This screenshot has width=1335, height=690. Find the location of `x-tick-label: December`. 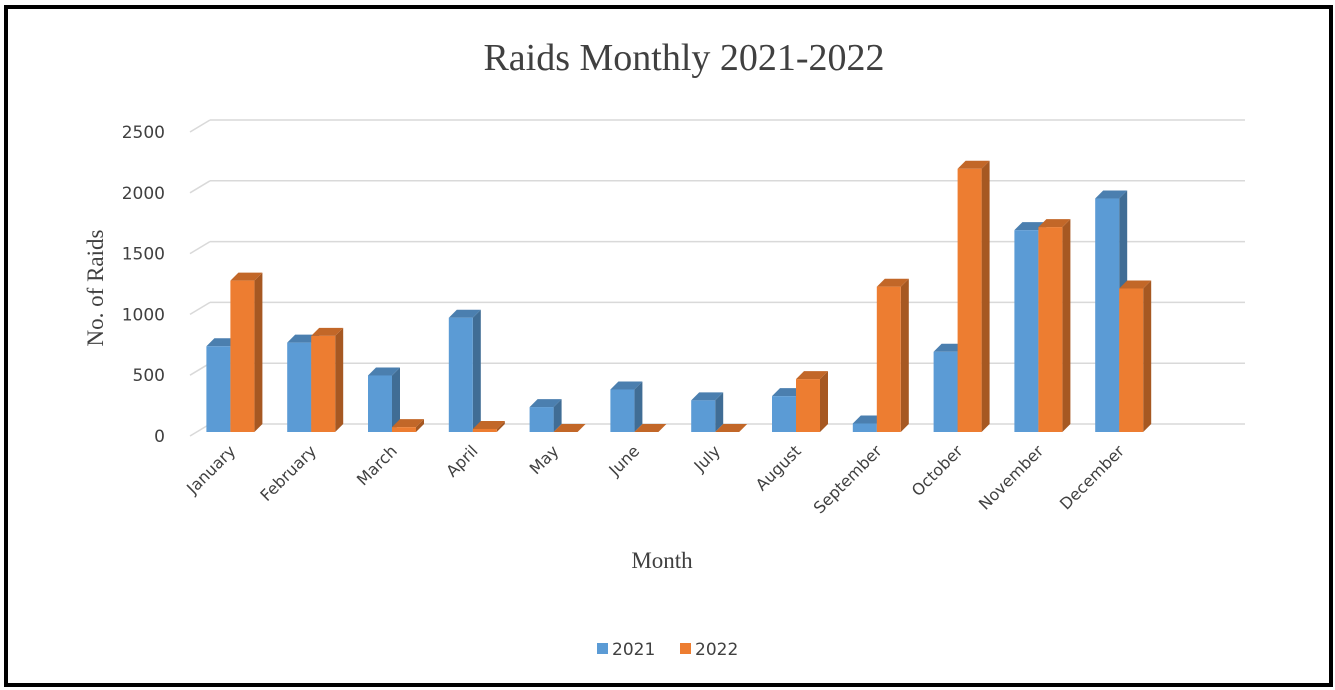

x-tick-label: December is located at coordinates (1092, 477).